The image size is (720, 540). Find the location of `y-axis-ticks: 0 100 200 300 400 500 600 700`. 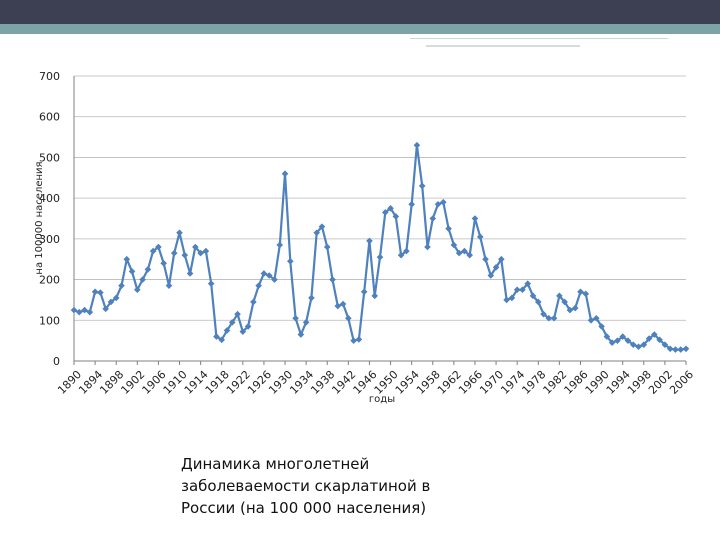

y-axis-ticks: 0 100 200 300 400 500 600 700 is located at coordinates (49, 219).